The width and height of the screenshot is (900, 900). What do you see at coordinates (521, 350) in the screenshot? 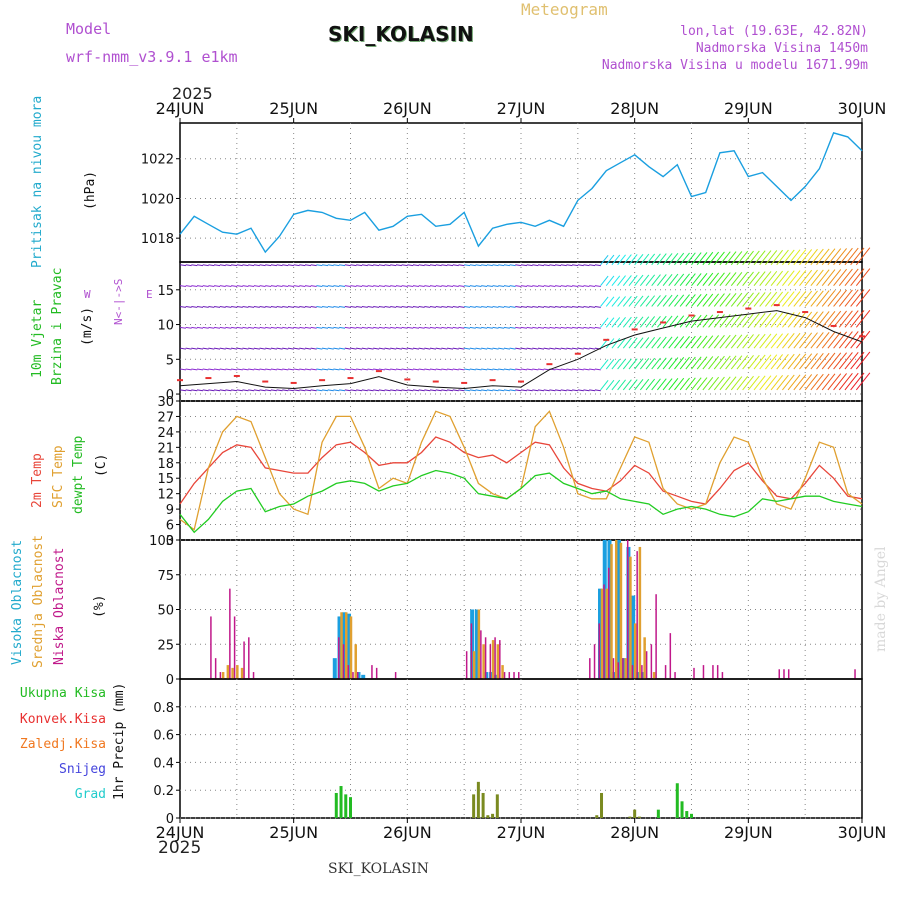
I see `wind-speed-line` at bounding box center [521, 350].